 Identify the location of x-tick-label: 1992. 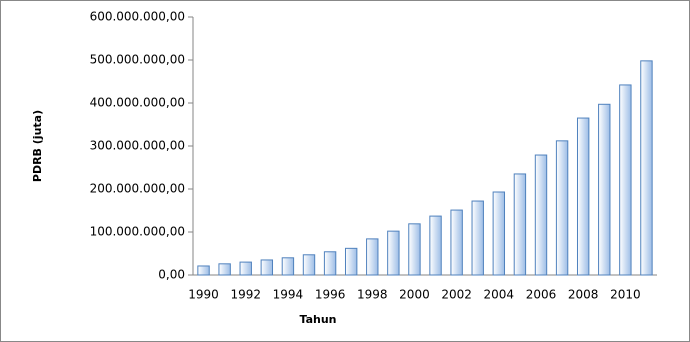
(245, 295).